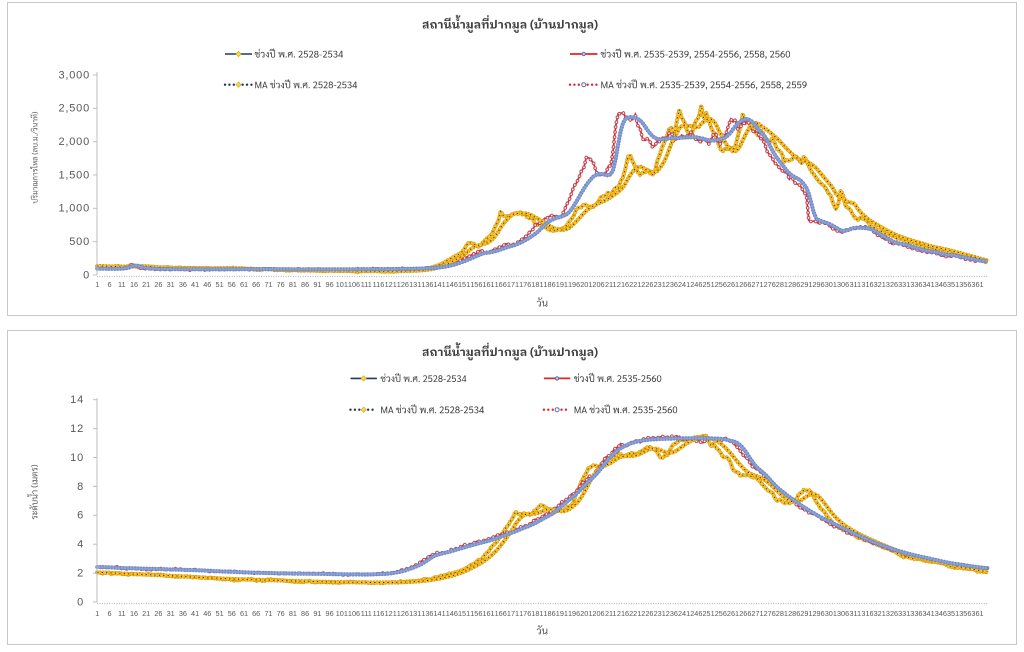 Image resolution: width=1024 pixels, height=652 pixels. Describe the element at coordinates (293, 284) in the screenshot. I see `svg-text: 81` at that location.